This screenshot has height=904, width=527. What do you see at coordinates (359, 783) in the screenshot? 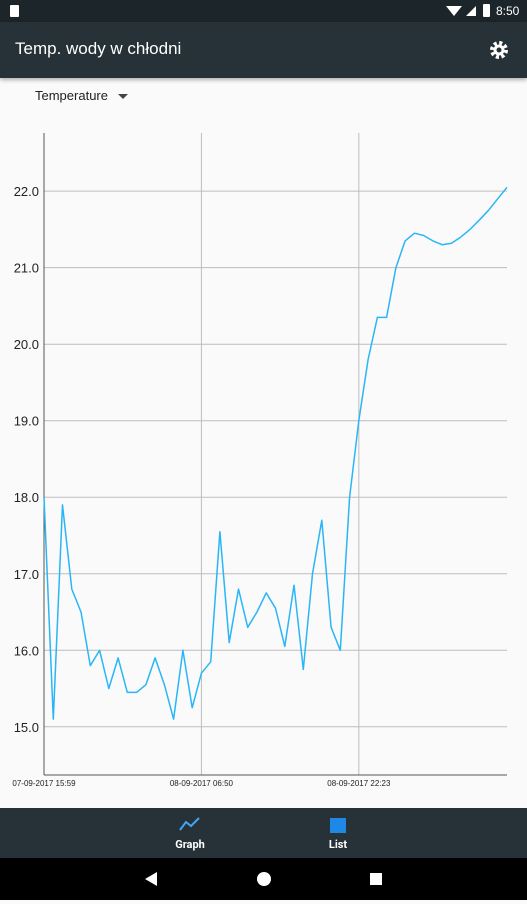
I see `x-tick-label: 08-09-2017 22:23` at bounding box center [359, 783].